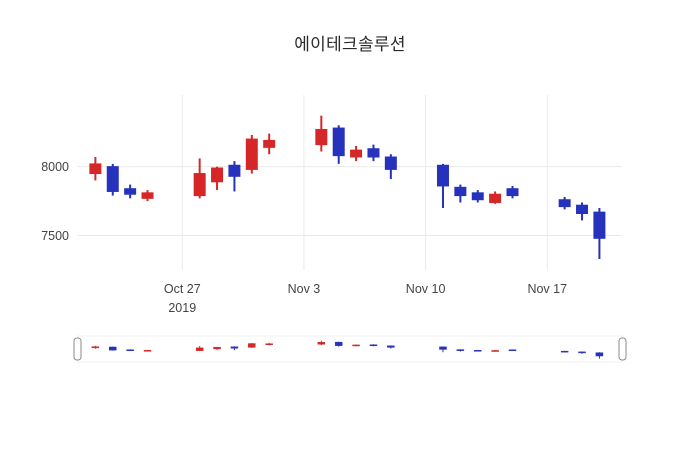 The image size is (700, 450). I want to click on y-tick-label: 8000, so click(55, 167).